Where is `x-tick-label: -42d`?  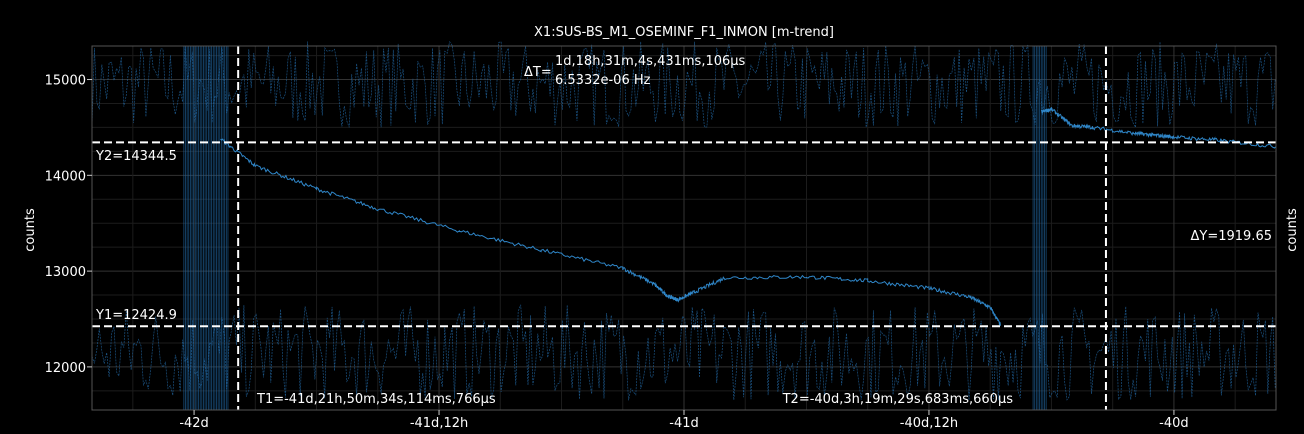 x-tick-label: -42d is located at coordinates (194, 423).